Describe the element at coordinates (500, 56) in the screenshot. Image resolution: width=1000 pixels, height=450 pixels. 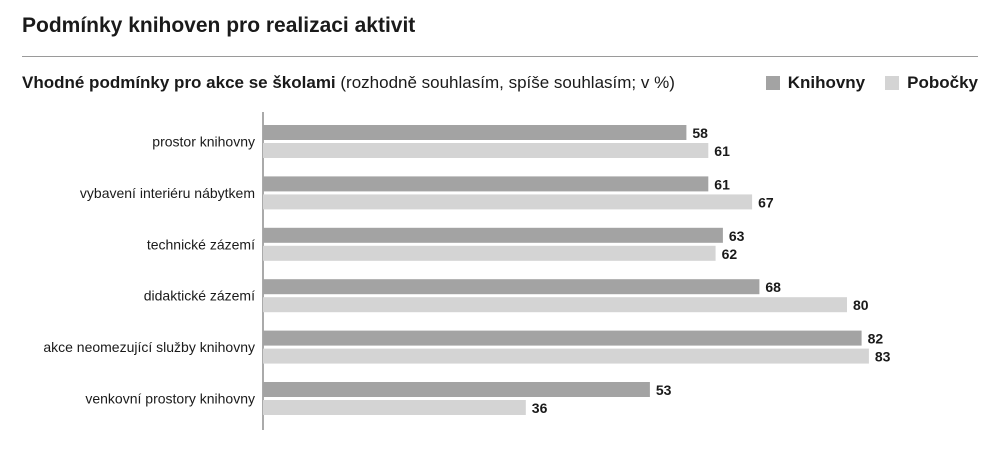
I see `title-divider` at that location.